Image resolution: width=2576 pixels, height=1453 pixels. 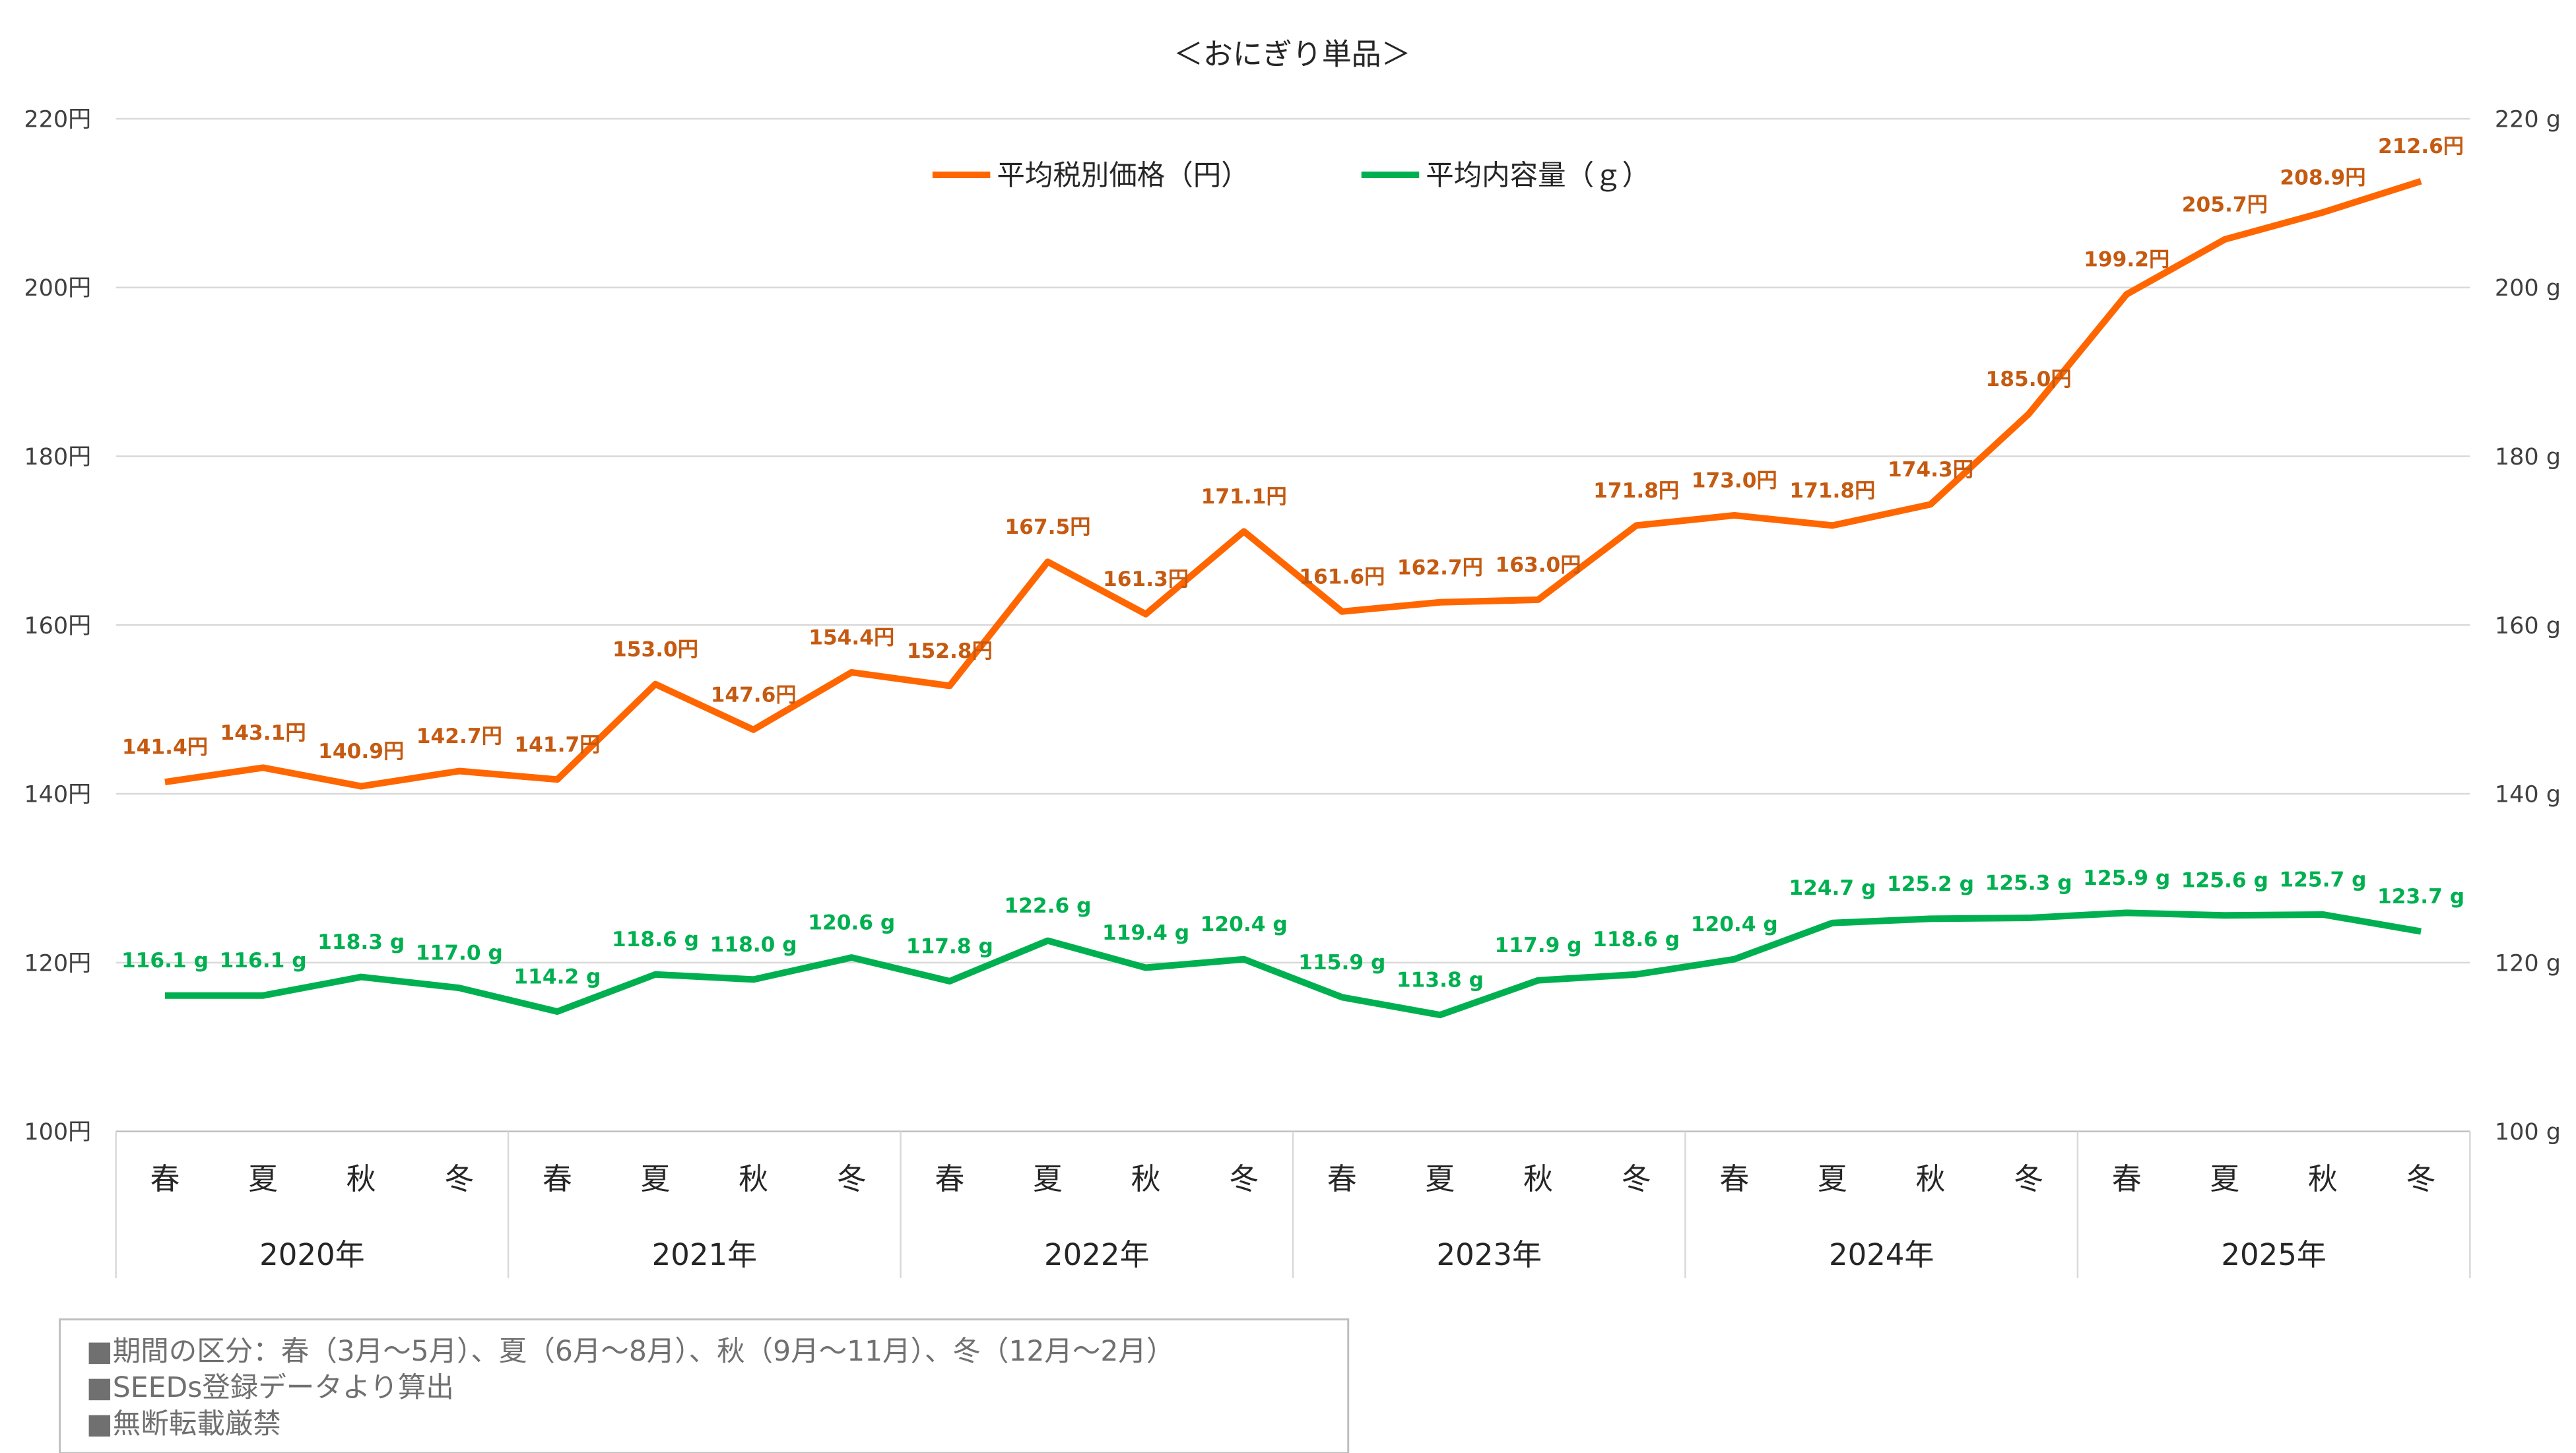 What do you see at coordinates (361, 752) in the screenshot?
I see `price-data-label: 140.9円` at bounding box center [361, 752].